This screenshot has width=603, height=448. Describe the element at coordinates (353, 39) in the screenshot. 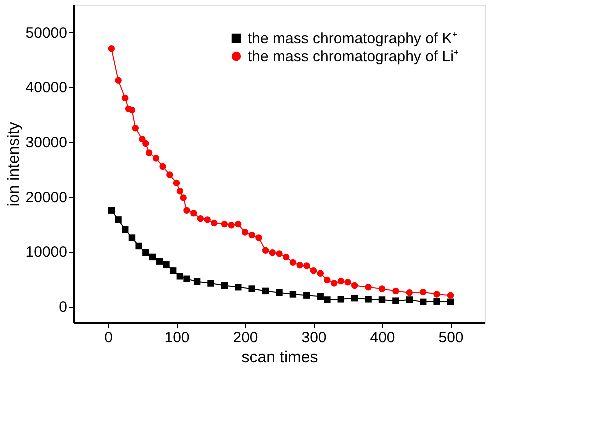

I see `legend-label: the mass chromatography of K⁺` at that location.